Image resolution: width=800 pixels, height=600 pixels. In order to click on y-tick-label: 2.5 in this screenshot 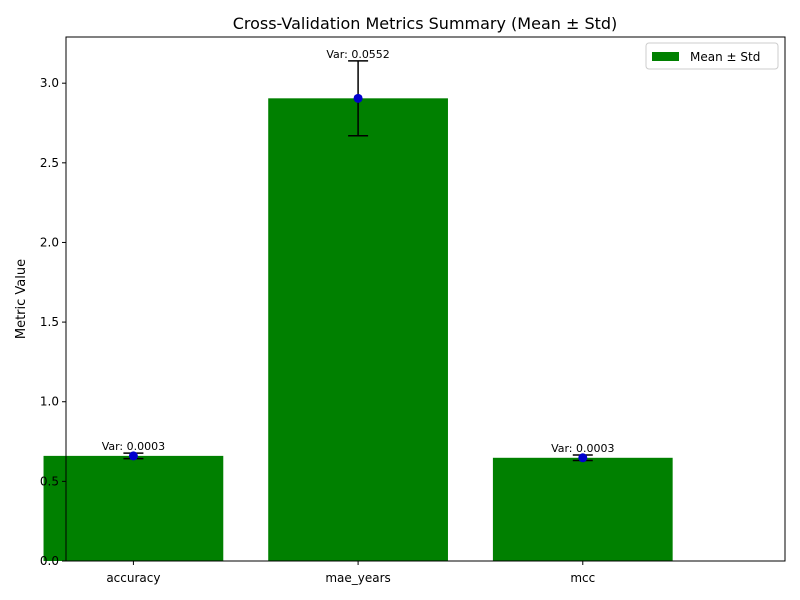, I will do `click(49, 163)`.